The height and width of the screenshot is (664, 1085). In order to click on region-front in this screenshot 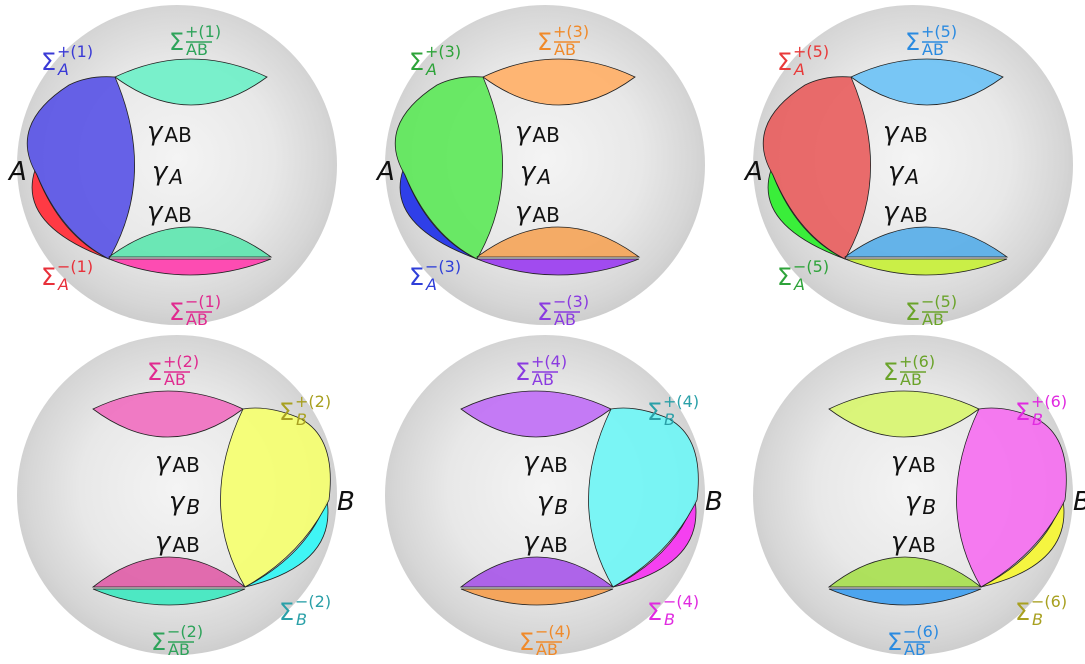, I will do `click(643, 497)`.